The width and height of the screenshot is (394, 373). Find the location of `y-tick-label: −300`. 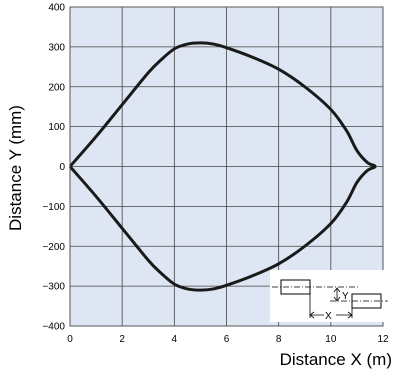

y-tick-label: −300 is located at coordinates (53, 287).